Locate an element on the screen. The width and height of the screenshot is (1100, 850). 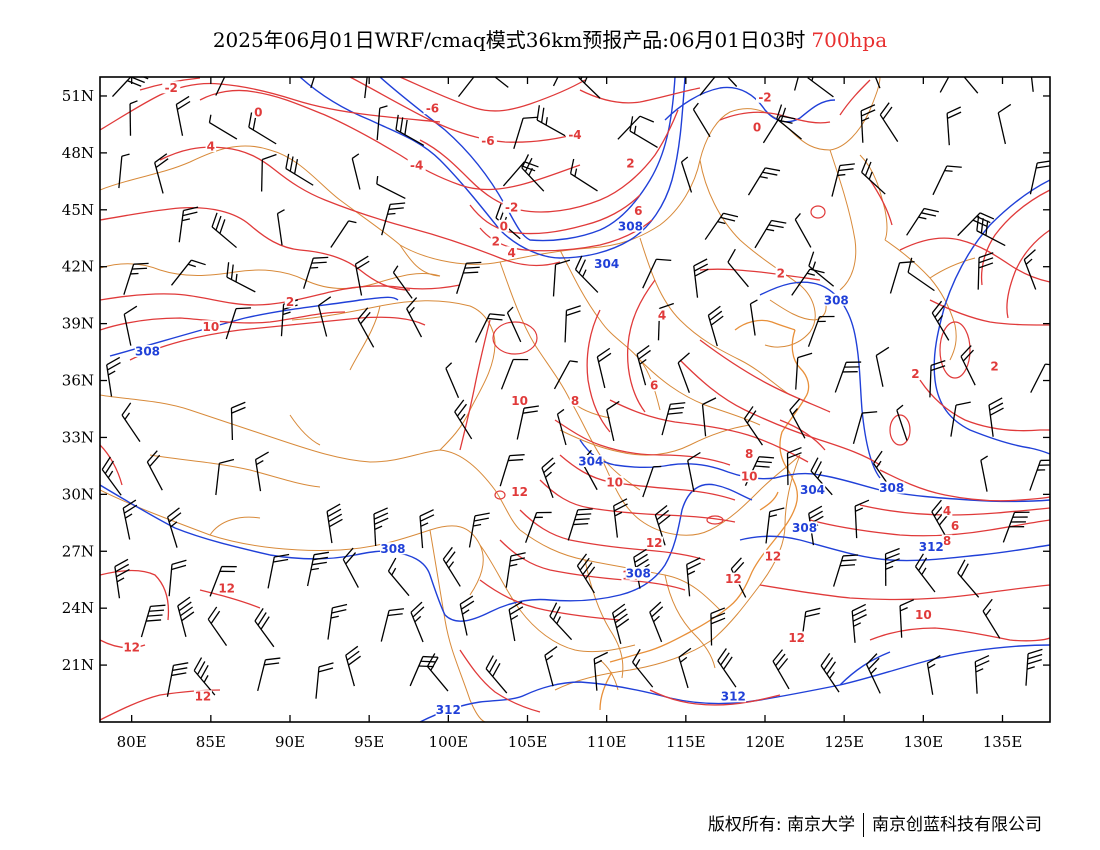
lon-label: 80E is located at coordinates (132, 742).